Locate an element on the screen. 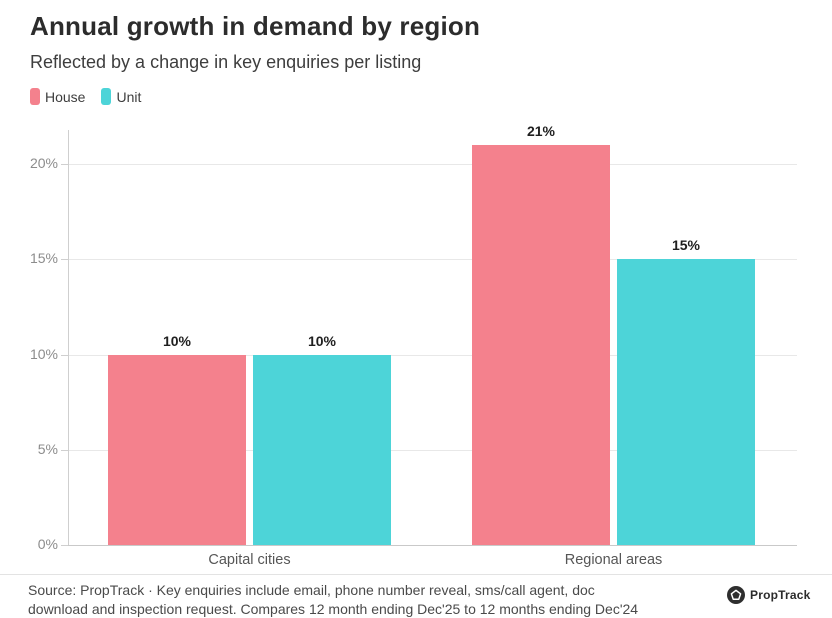  footer-divider is located at coordinates (416, 574).